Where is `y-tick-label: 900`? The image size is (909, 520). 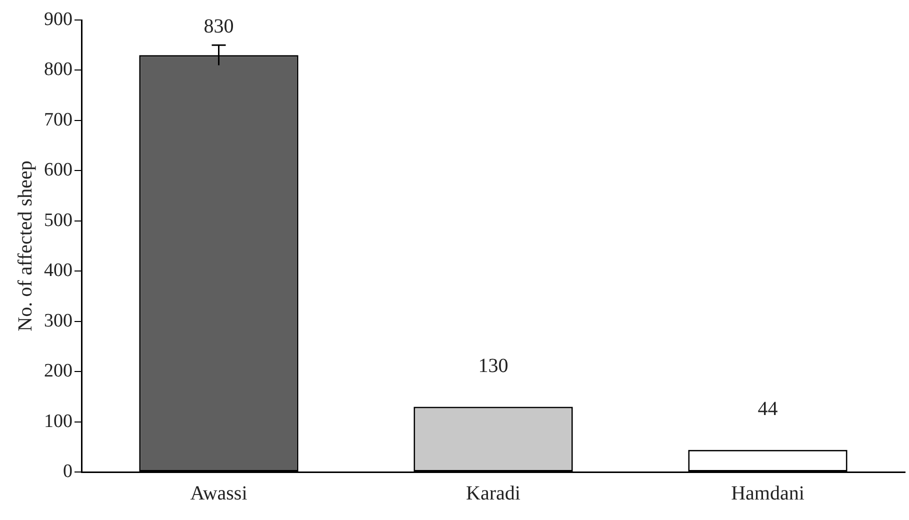
y-tick-label: 900 is located at coordinates (58, 19).